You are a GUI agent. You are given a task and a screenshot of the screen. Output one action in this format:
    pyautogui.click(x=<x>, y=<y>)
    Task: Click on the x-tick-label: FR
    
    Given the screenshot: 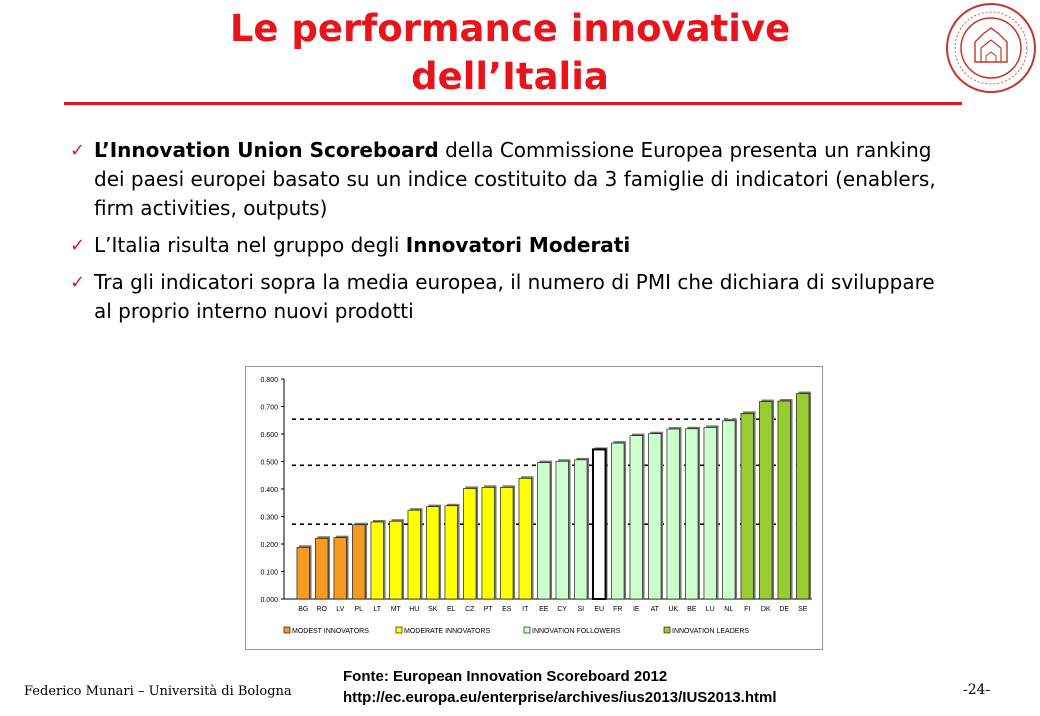 What is the action you would take?
    pyautogui.click(x=617, y=609)
    